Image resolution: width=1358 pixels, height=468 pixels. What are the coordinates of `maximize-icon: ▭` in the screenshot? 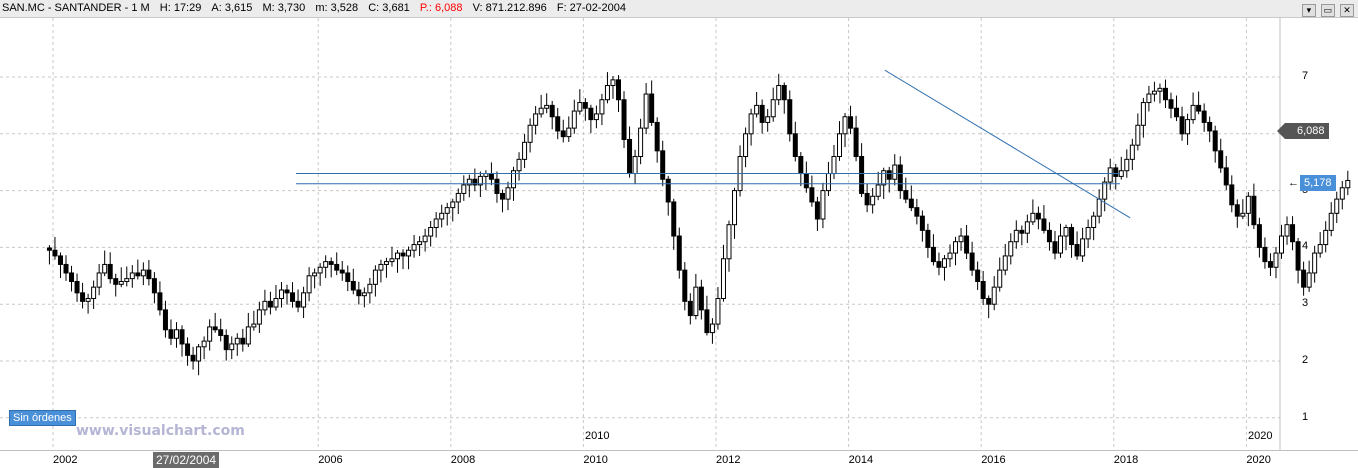 It's located at (1327, 10).